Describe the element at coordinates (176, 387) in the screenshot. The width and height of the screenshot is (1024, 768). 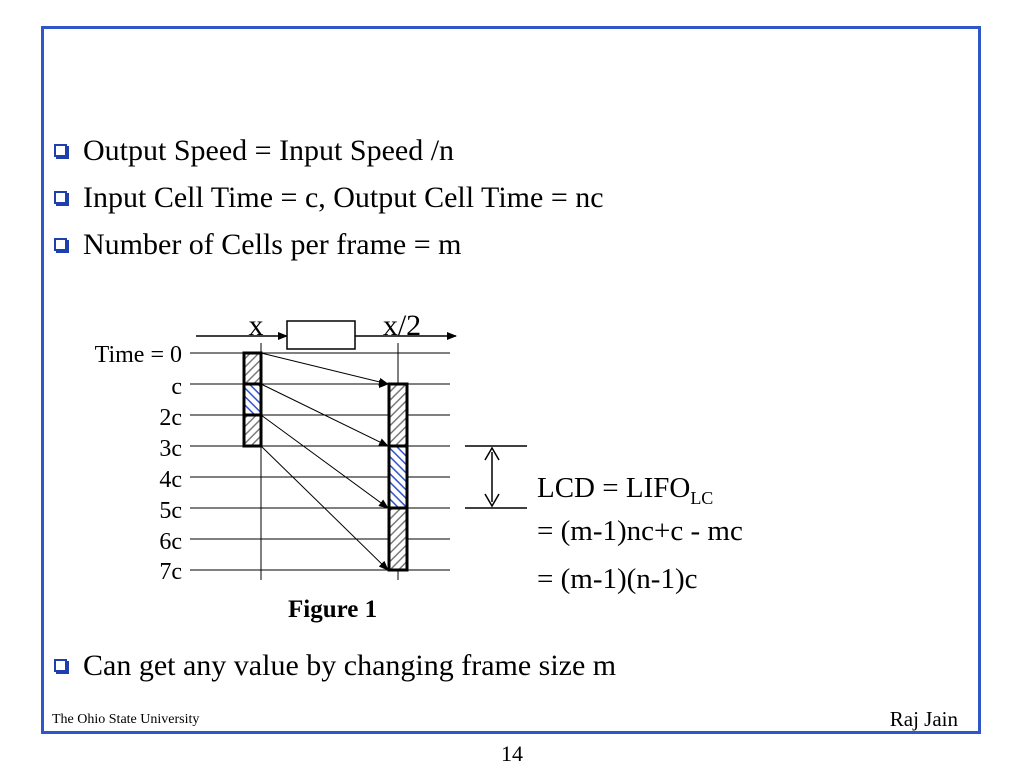
I see `time-label-1: c` at that location.